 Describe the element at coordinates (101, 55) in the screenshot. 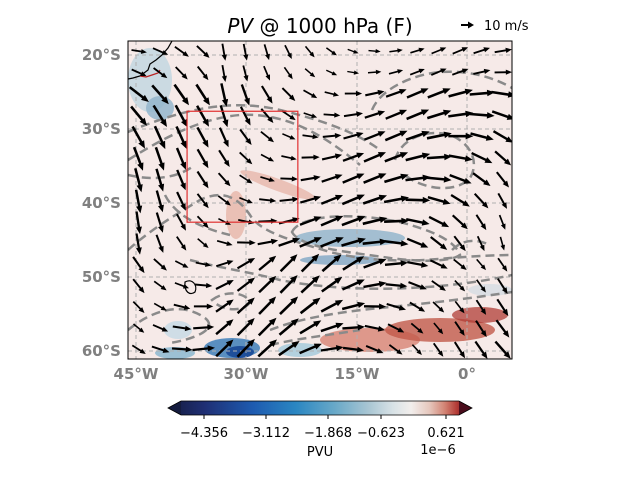

I see `lat-label: 20°S` at that location.